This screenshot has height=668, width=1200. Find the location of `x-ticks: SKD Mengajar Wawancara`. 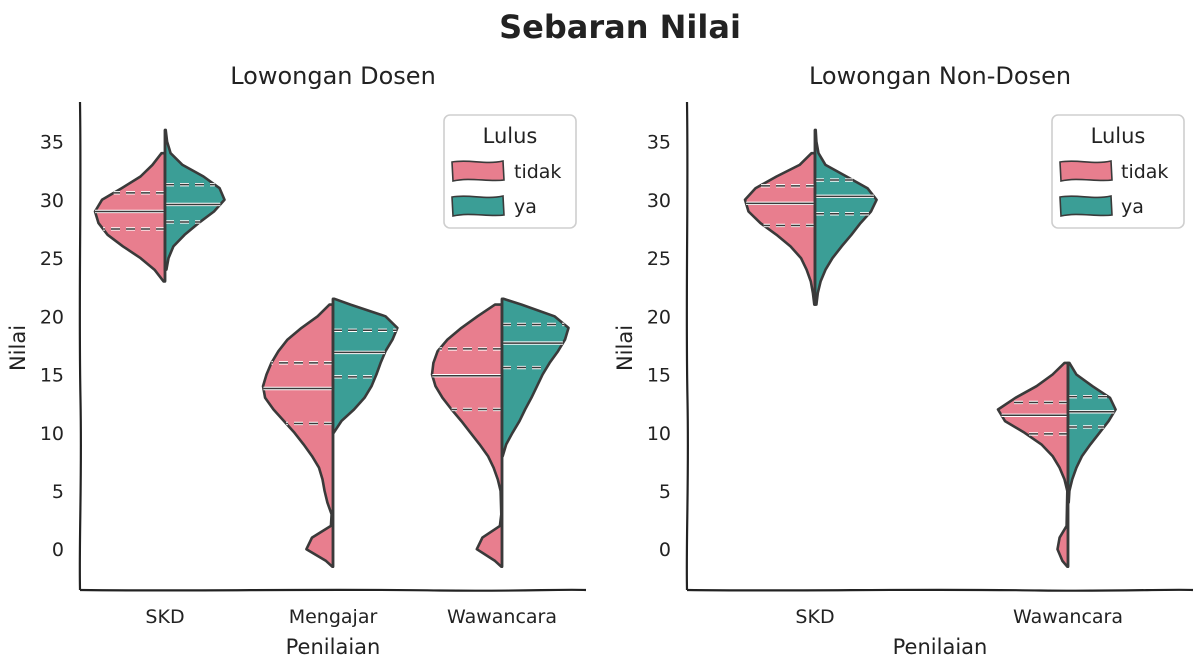

x-ticks: SKD Mengajar Wawancara is located at coordinates (351, 617).